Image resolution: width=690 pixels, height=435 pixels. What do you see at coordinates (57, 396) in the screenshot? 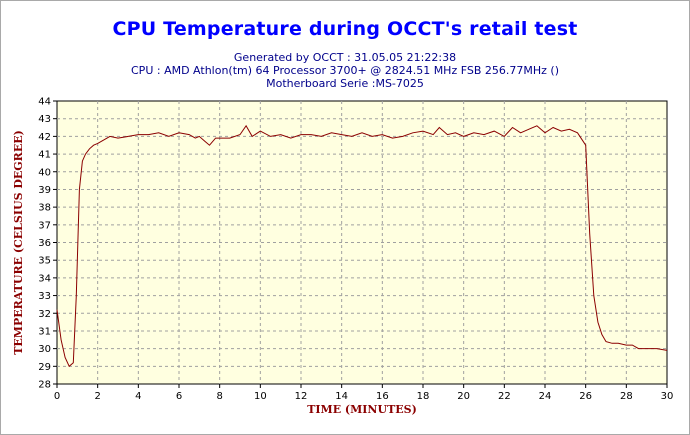
I see `x-tick-label: 0` at bounding box center [57, 396].